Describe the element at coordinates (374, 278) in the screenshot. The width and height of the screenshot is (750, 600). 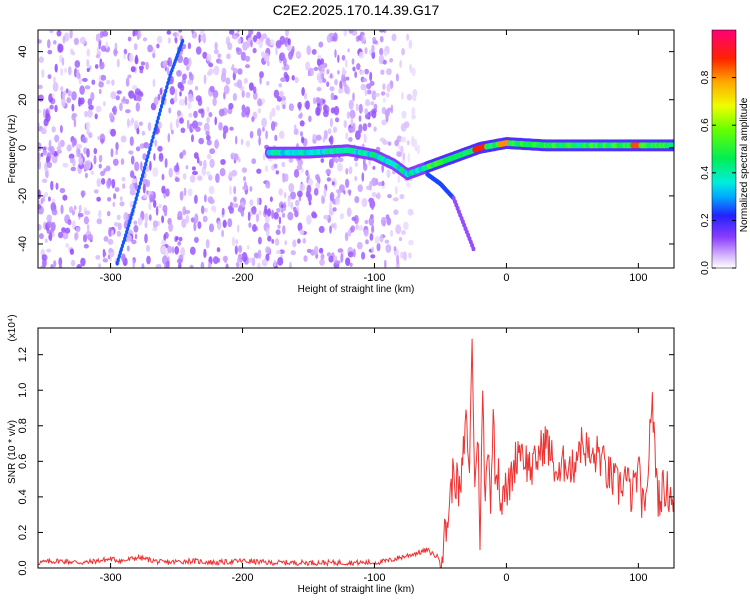
I see `spectrogram-x-tick-label: -100` at that location.